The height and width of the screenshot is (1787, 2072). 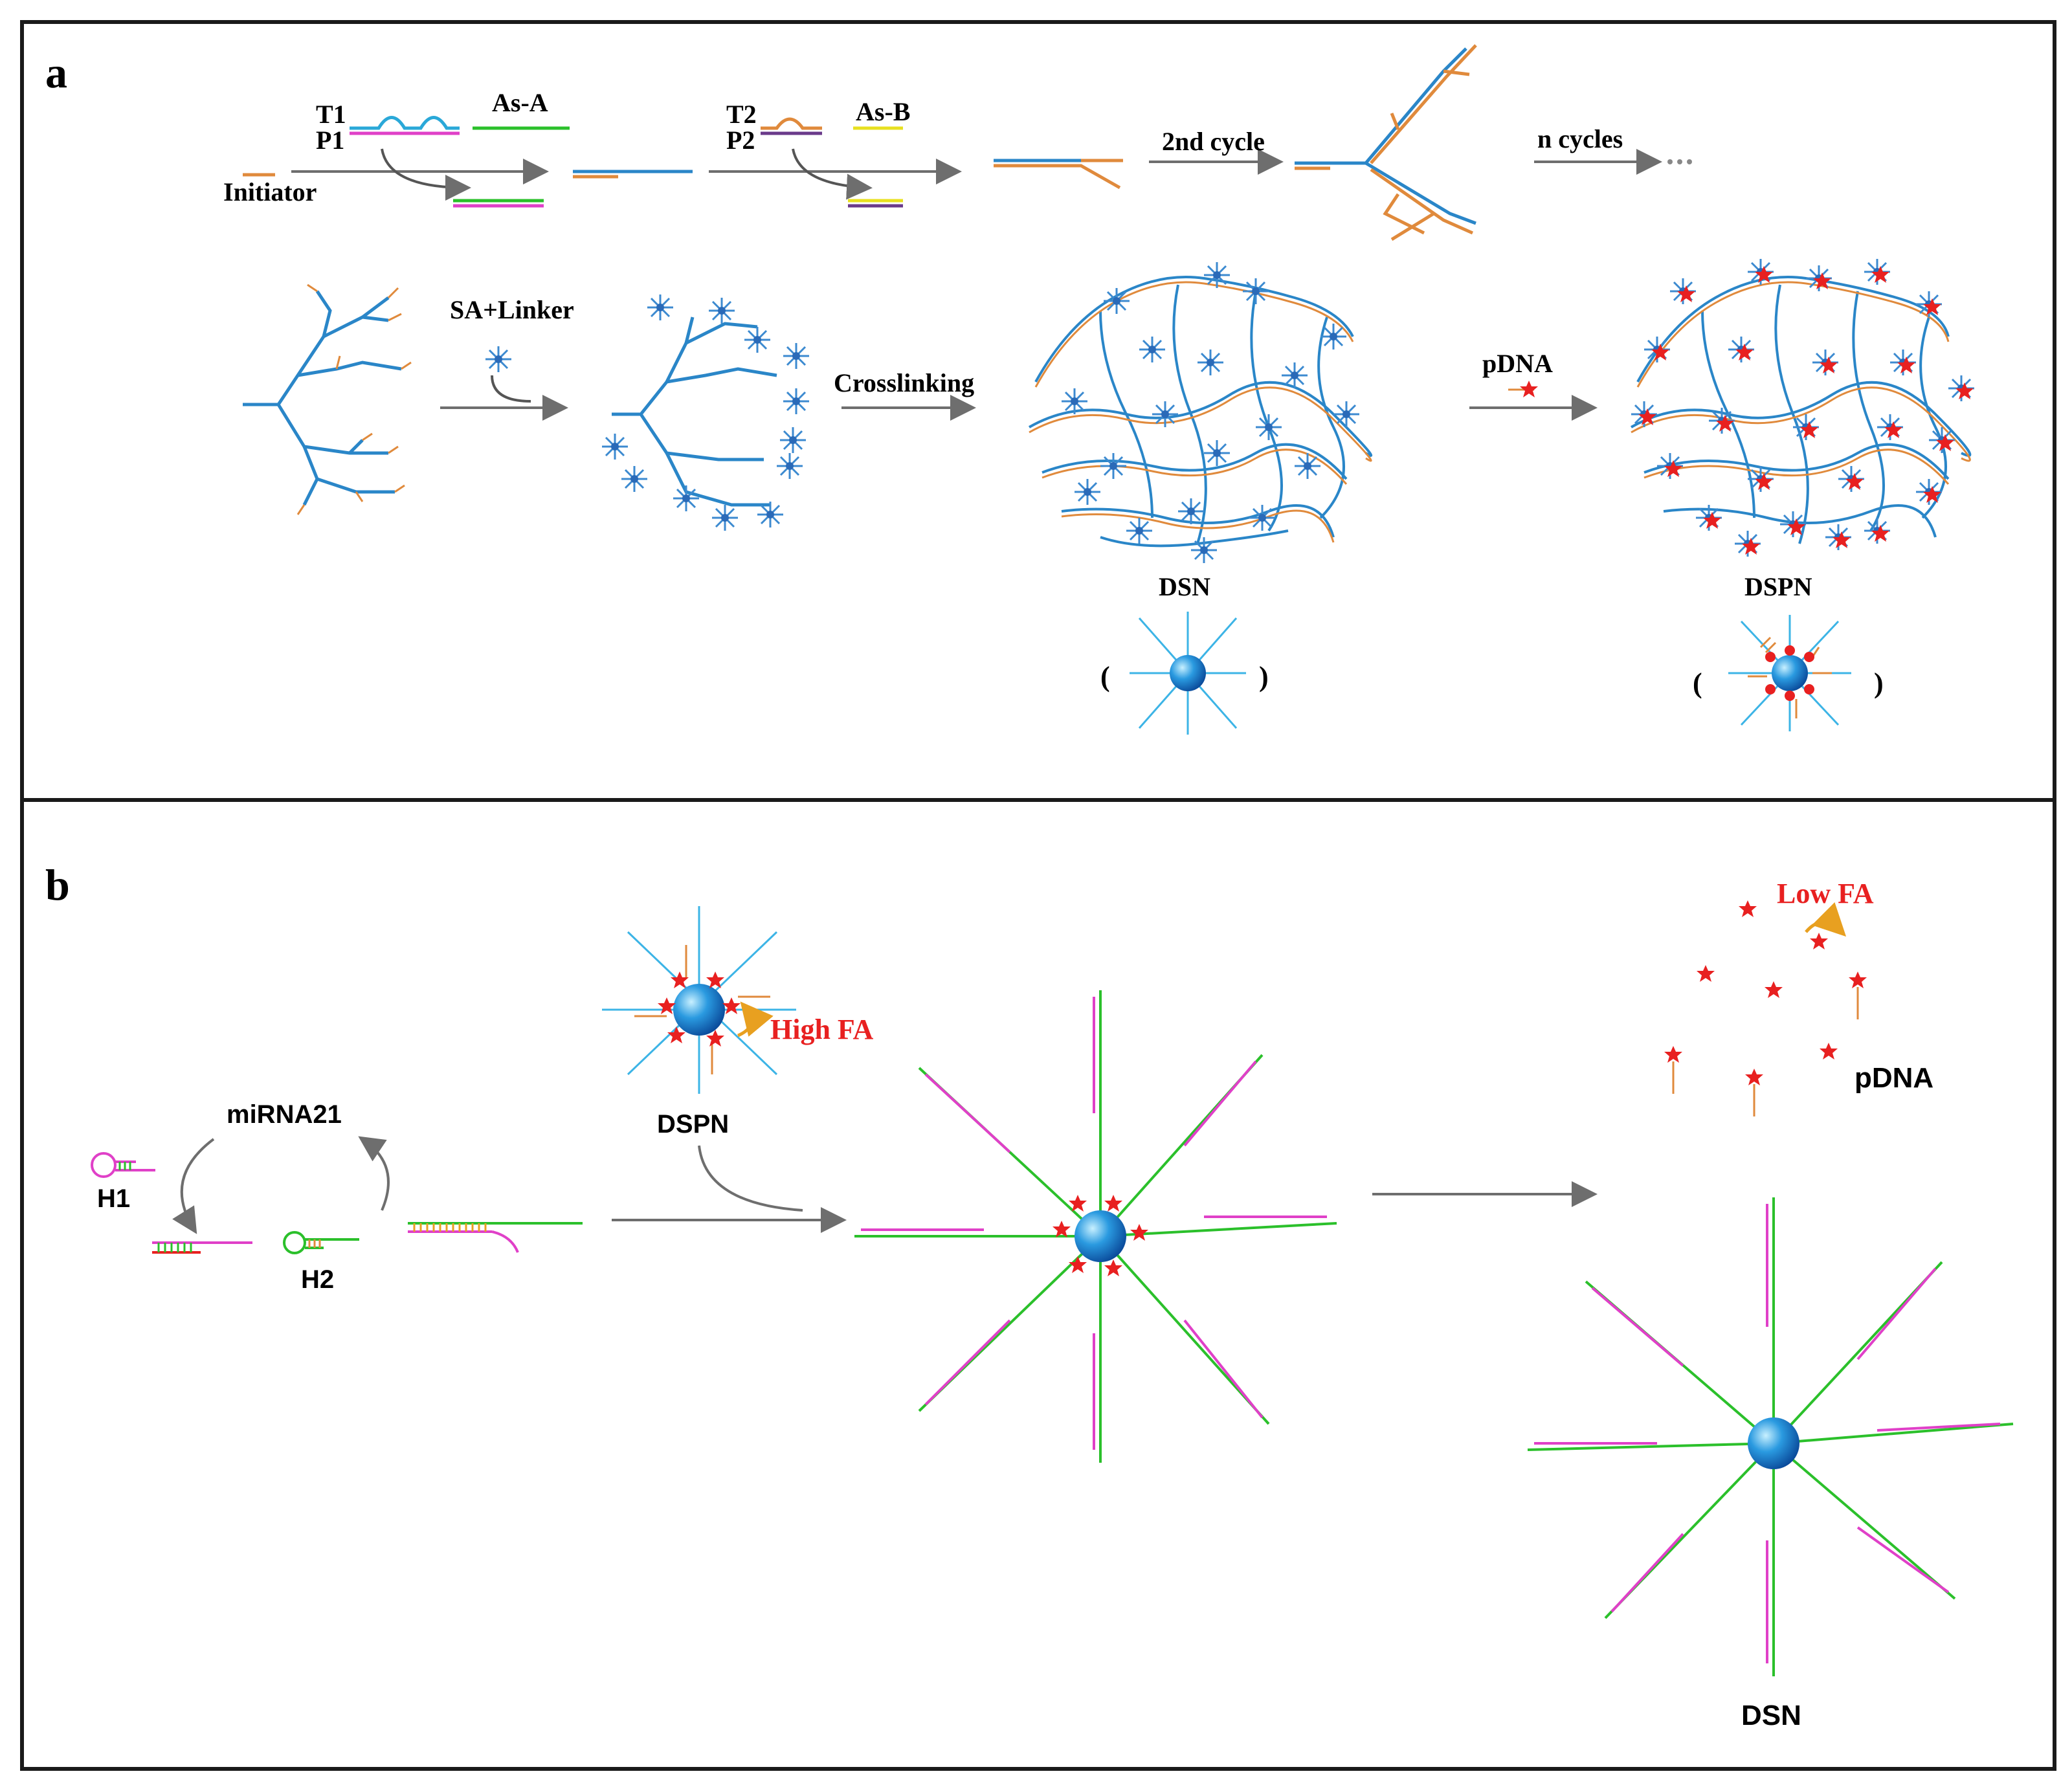 I want to click on dspn-close-paren: ), so click(x=1879, y=683).